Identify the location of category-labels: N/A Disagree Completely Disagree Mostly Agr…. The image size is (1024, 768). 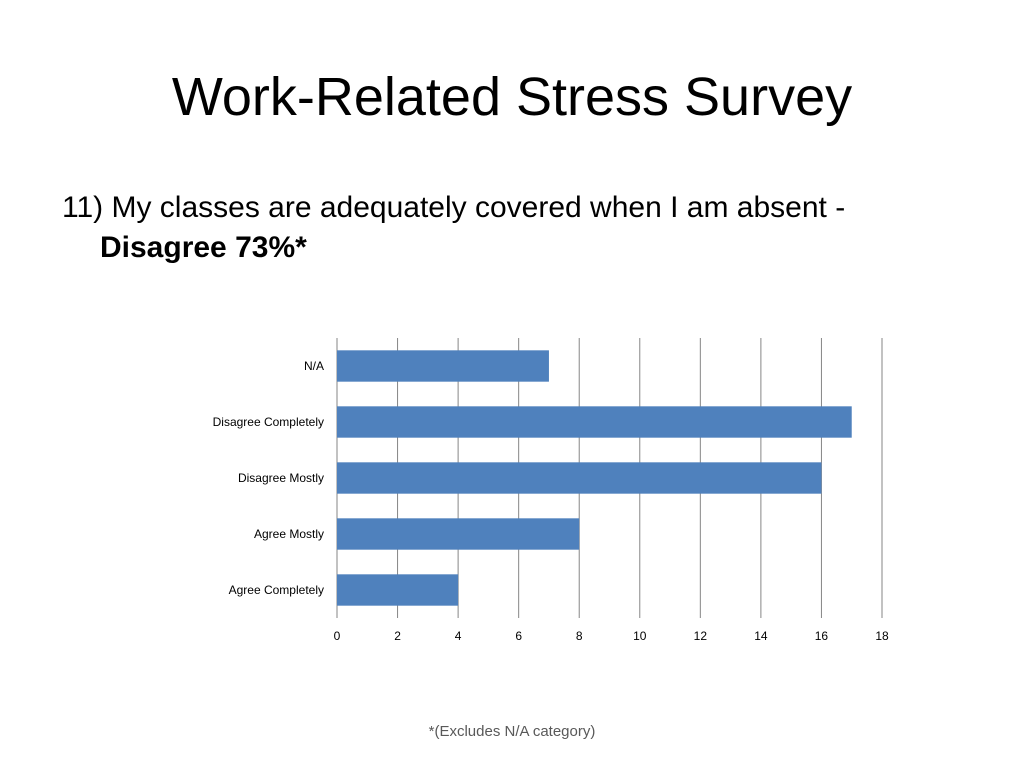
(268, 478).